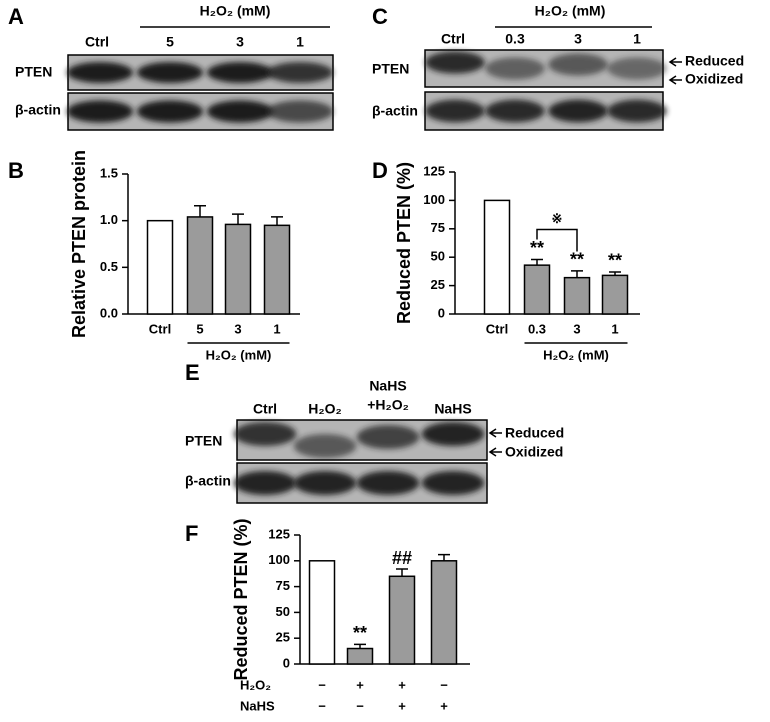 The width and height of the screenshot is (770, 722). I want to click on y-tick-label: 1.0, so click(109, 219).